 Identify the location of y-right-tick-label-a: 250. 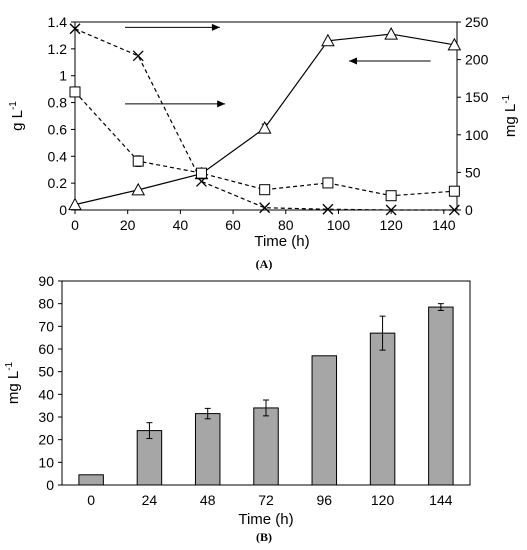
(477, 22).